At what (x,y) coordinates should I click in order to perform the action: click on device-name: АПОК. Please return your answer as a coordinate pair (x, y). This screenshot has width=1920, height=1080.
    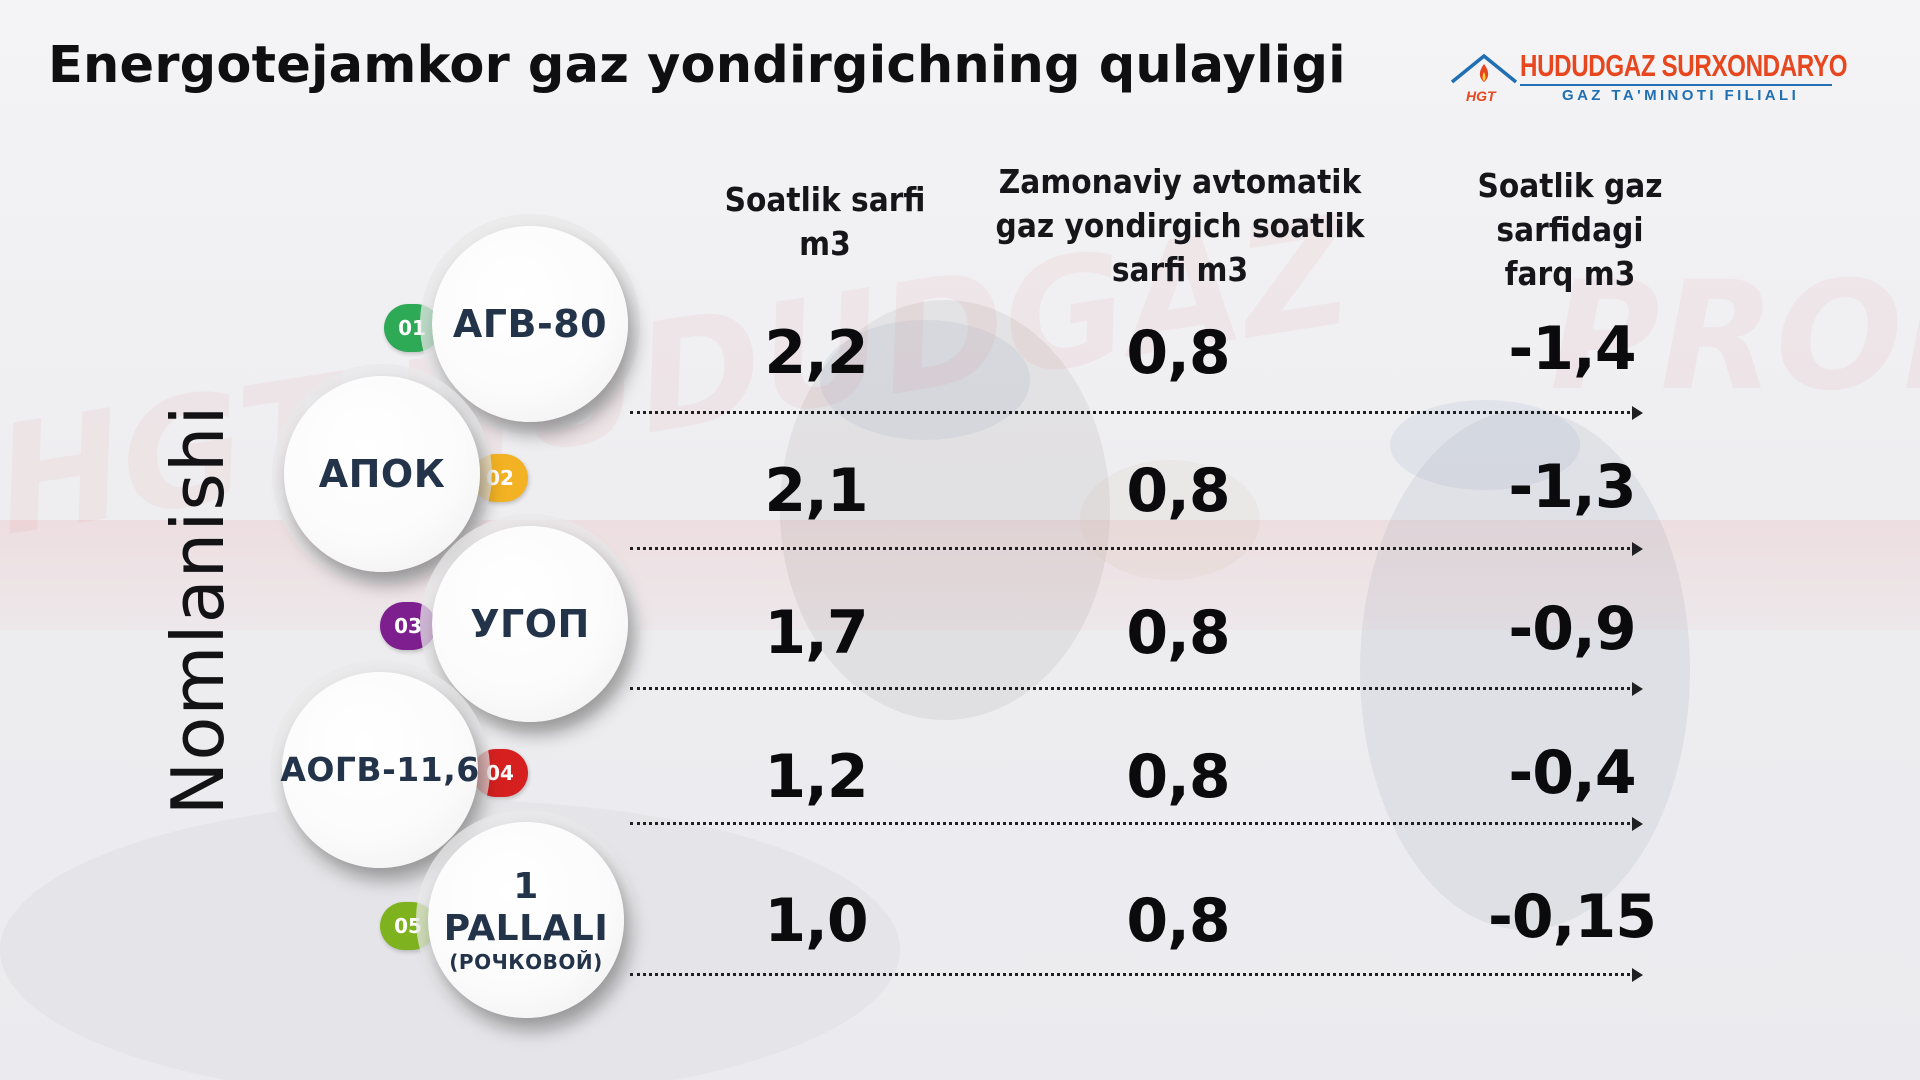
    Looking at the image, I should click on (382, 474).